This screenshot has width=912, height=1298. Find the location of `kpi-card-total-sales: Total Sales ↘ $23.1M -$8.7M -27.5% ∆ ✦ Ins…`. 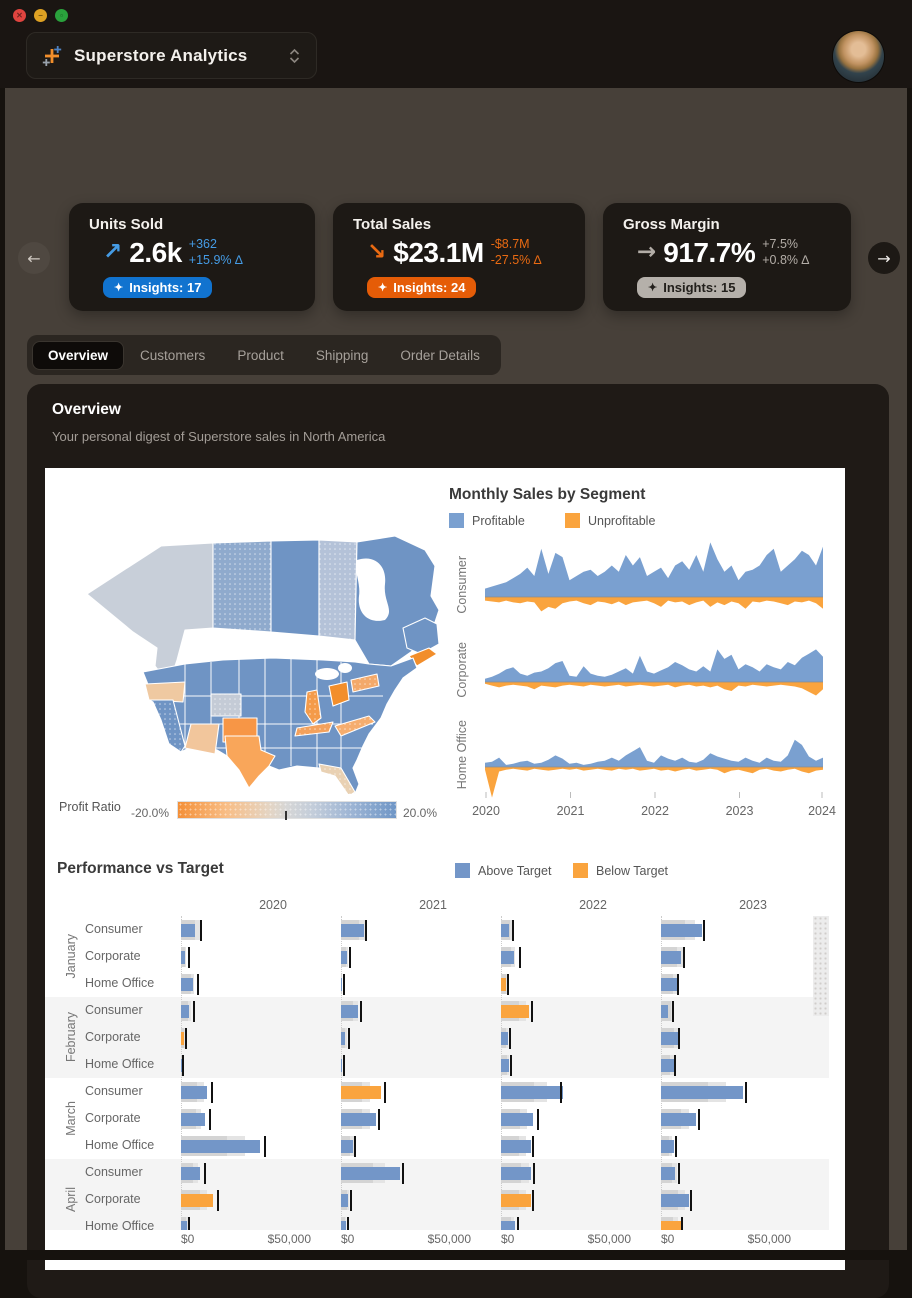

kpi-card-total-sales: Total Sales ↘ $23.1M -$8.7M -27.5% ∆ ✦ Ins… is located at coordinates (459, 257).